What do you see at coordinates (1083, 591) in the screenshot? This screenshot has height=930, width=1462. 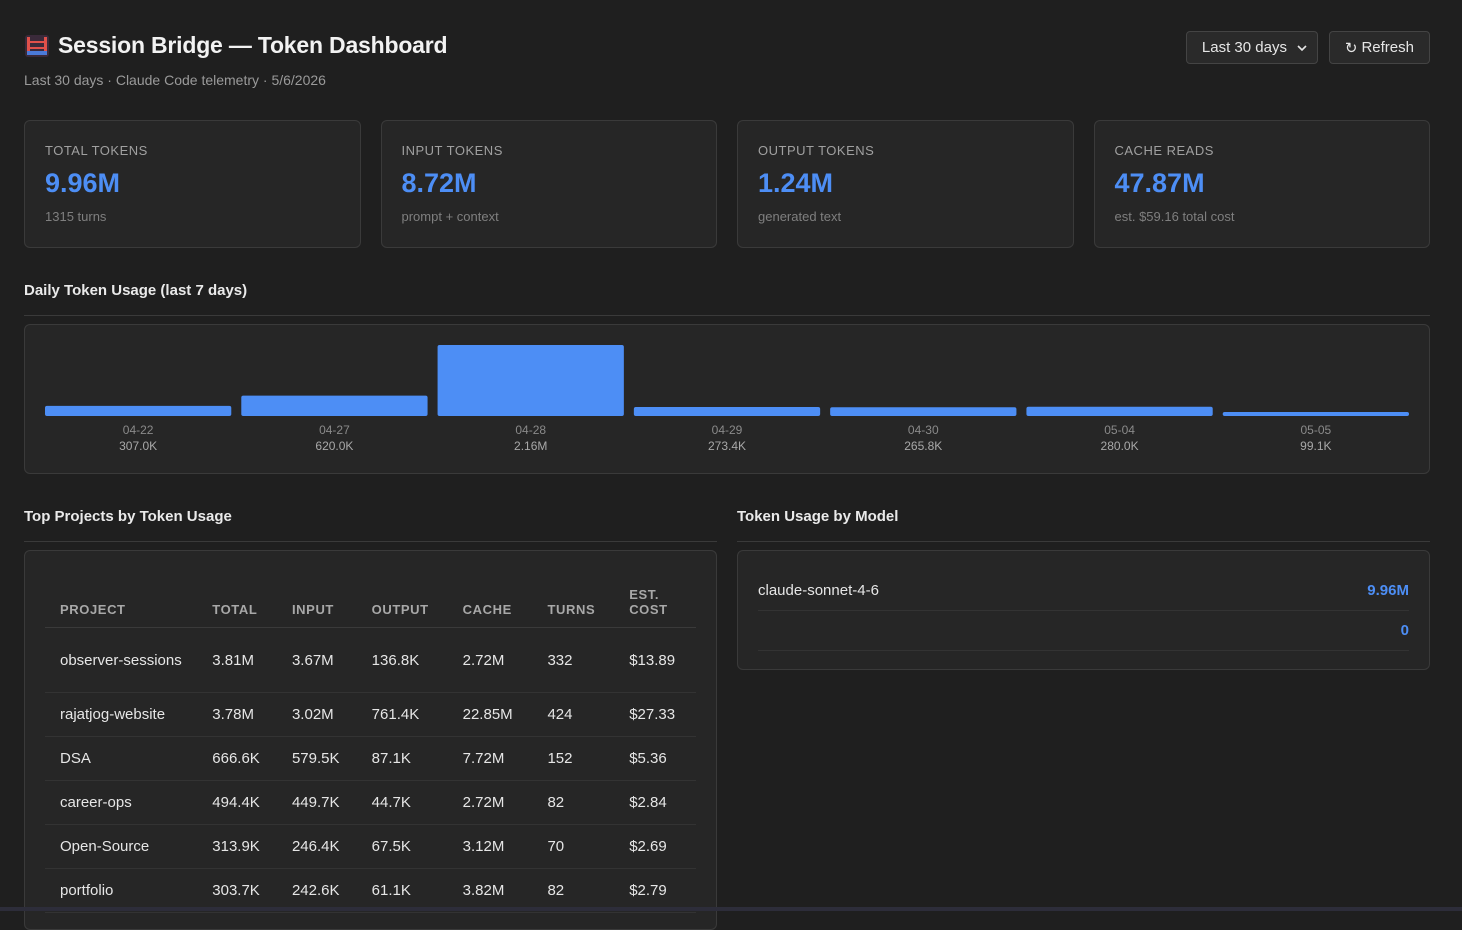 I see `model-row: claude-sonnet-4-6 9.96M` at bounding box center [1083, 591].